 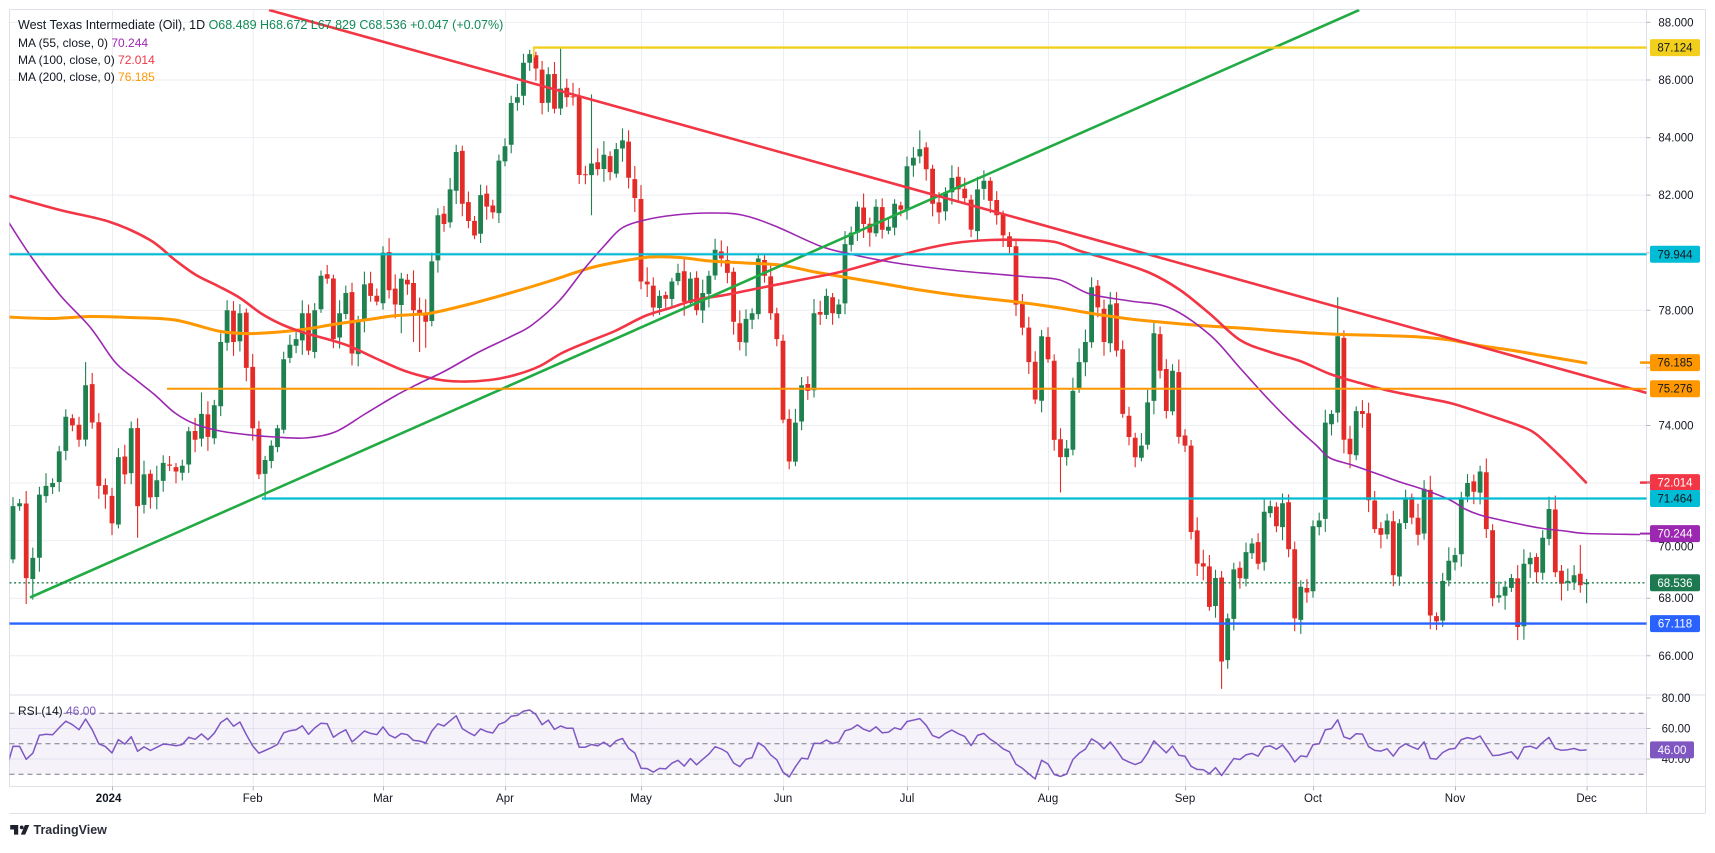 I want to click on svg-text: Apr, so click(x=505, y=799).